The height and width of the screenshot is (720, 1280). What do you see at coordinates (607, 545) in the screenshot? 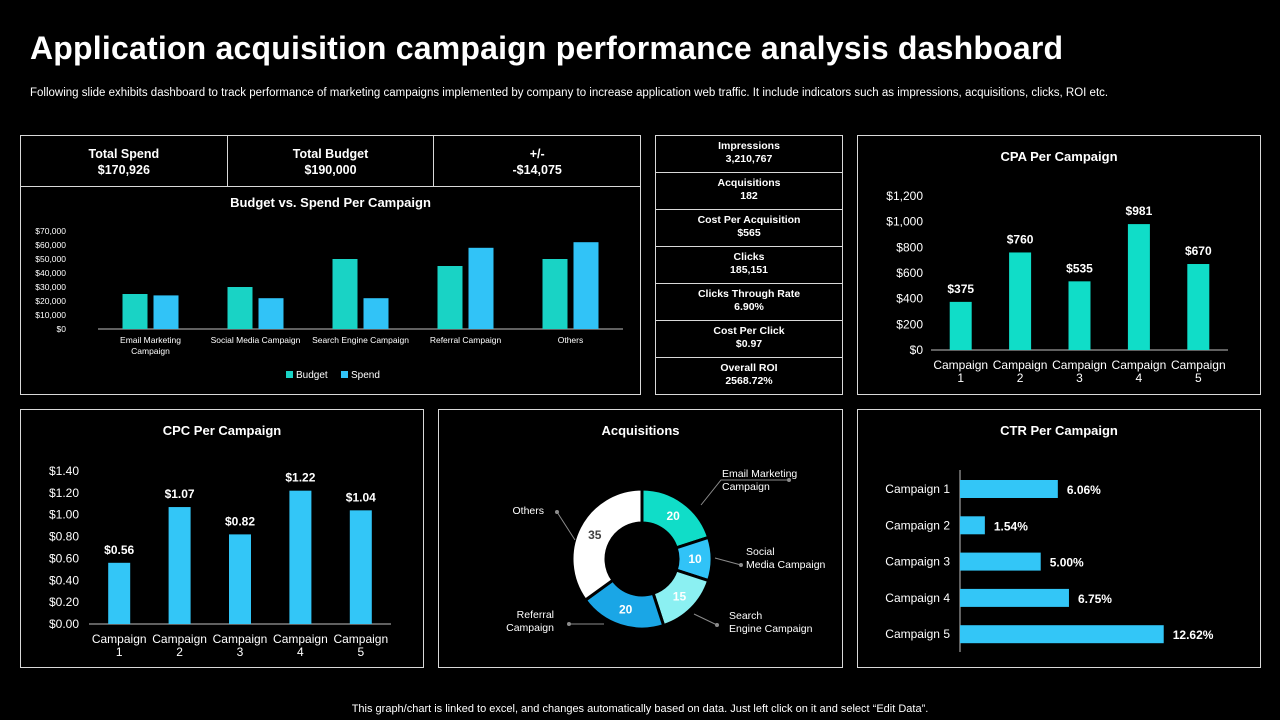
I see `donut-slice` at bounding box center [607, 545].